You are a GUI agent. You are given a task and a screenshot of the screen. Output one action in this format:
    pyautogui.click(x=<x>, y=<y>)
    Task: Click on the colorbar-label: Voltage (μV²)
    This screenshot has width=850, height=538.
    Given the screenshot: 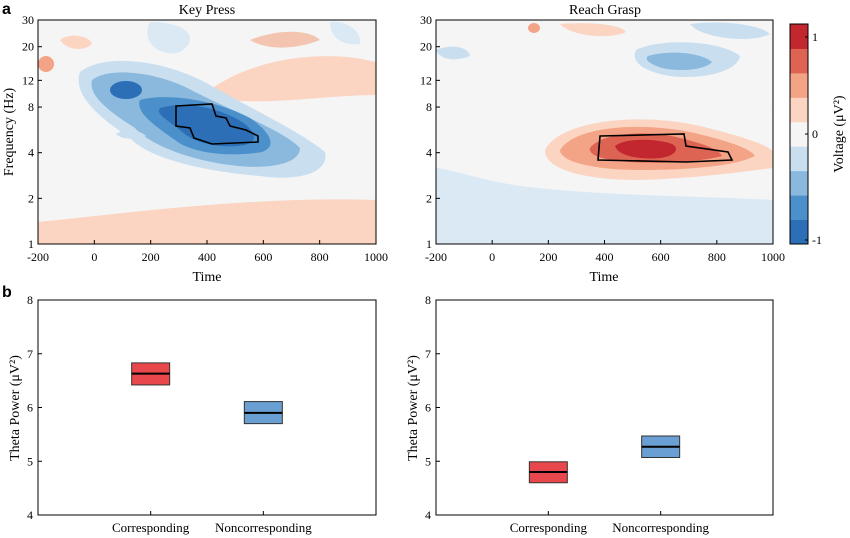 What is the action you would take?
    pyautogui.click(x=839, y=133)
    